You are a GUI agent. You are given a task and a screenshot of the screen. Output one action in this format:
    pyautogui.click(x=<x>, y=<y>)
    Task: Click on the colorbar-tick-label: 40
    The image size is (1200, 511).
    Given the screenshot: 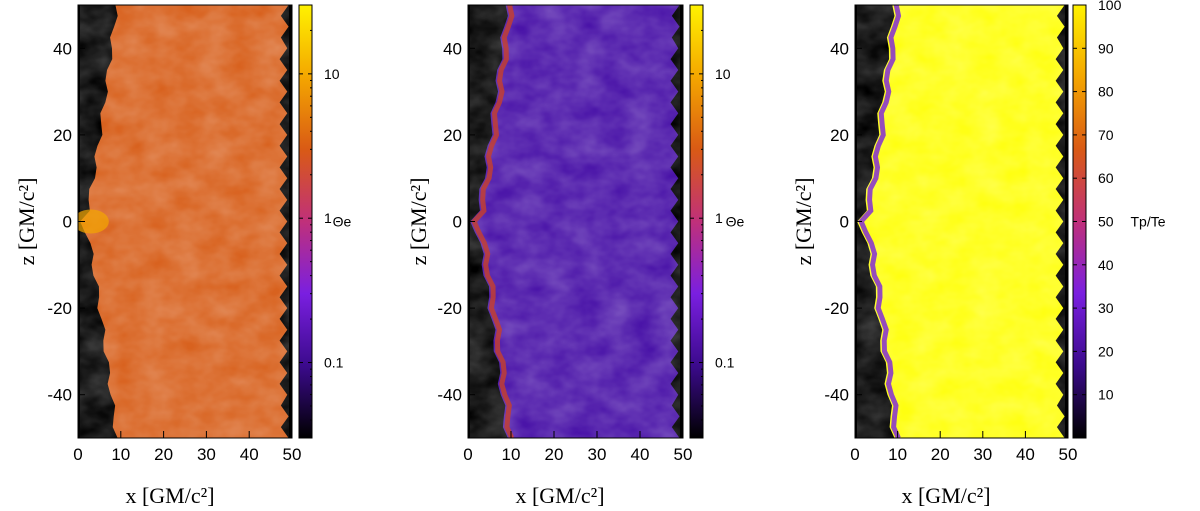 What is the action you would take?
    pyautogui.click(x=1106, y=265)
    